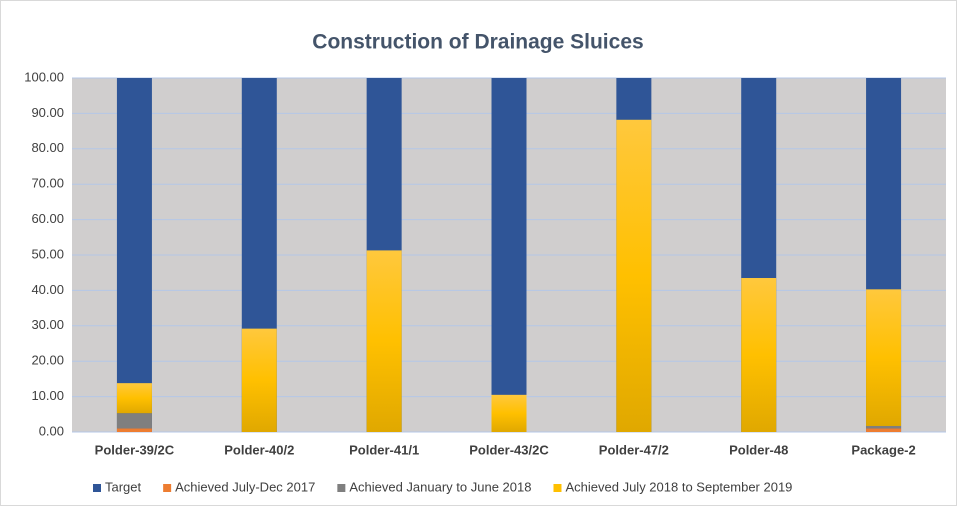 The height and width of the screenshot is (506, 957). I want to click on y-tick-label: 80.00, so click(47, 147).